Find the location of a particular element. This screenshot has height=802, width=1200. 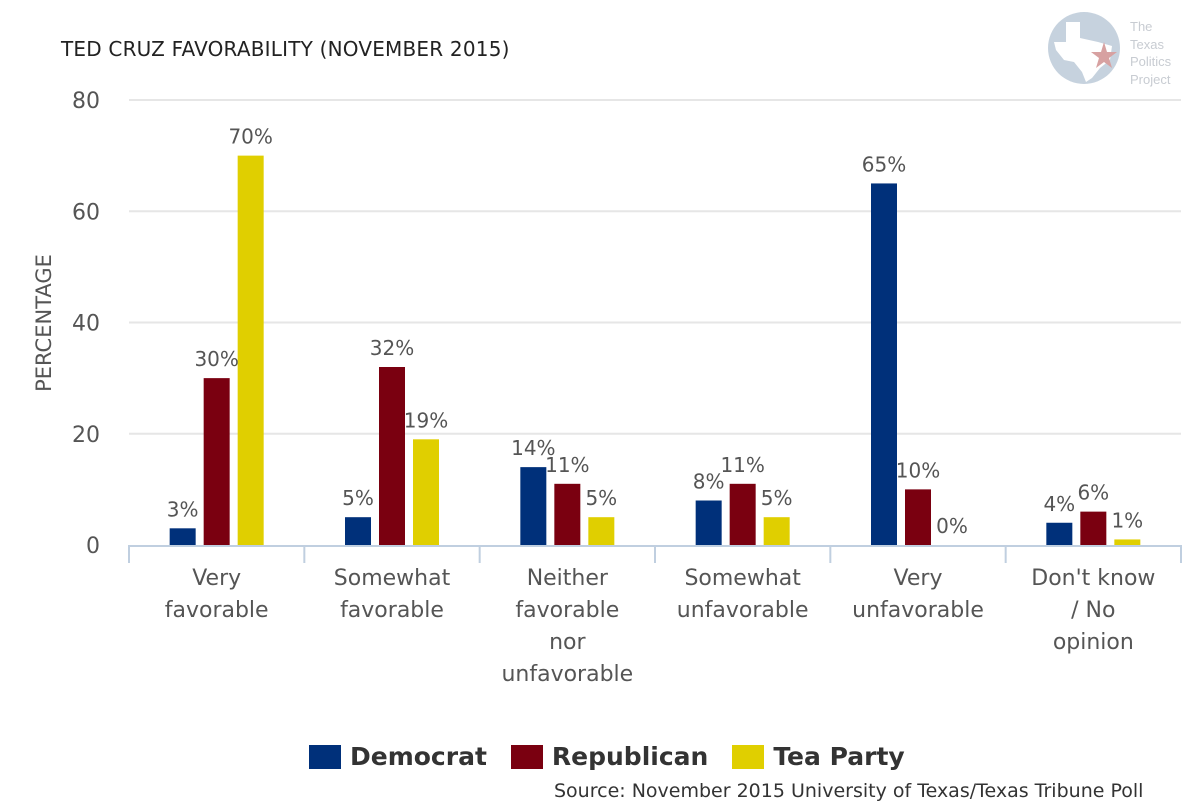

y-tick-label: 60 is located at coordinates (86, 212).